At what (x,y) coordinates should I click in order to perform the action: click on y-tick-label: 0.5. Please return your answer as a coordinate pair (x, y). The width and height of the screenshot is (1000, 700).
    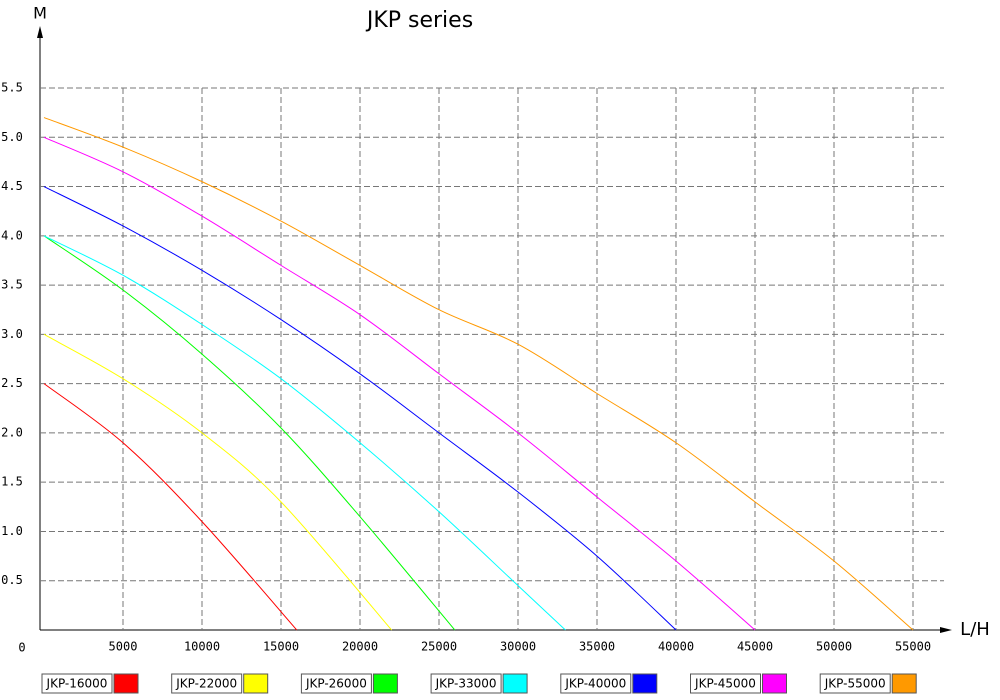
    Looking at the image, I should click on (12, 580).